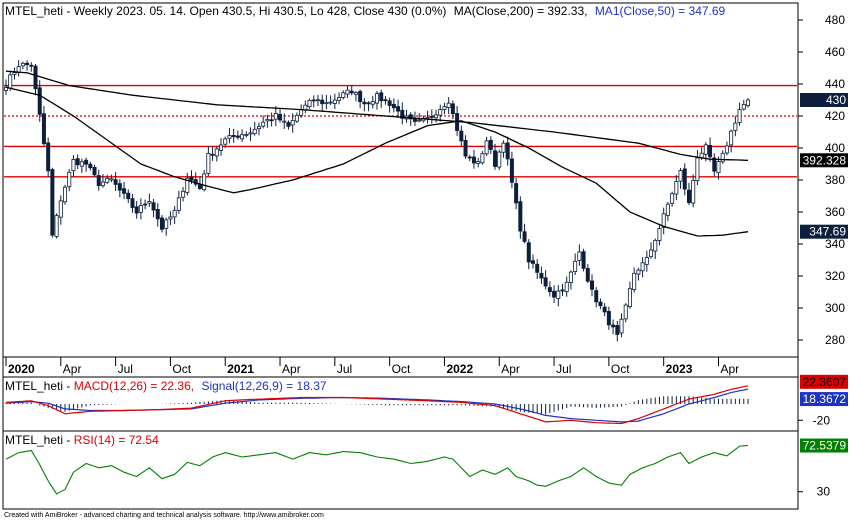 The width and height of the screenshot is (850, 525). Describe the element at coordinates (835, 52) in the screenshot. I see `price-y-tick-label: 460` at that location.